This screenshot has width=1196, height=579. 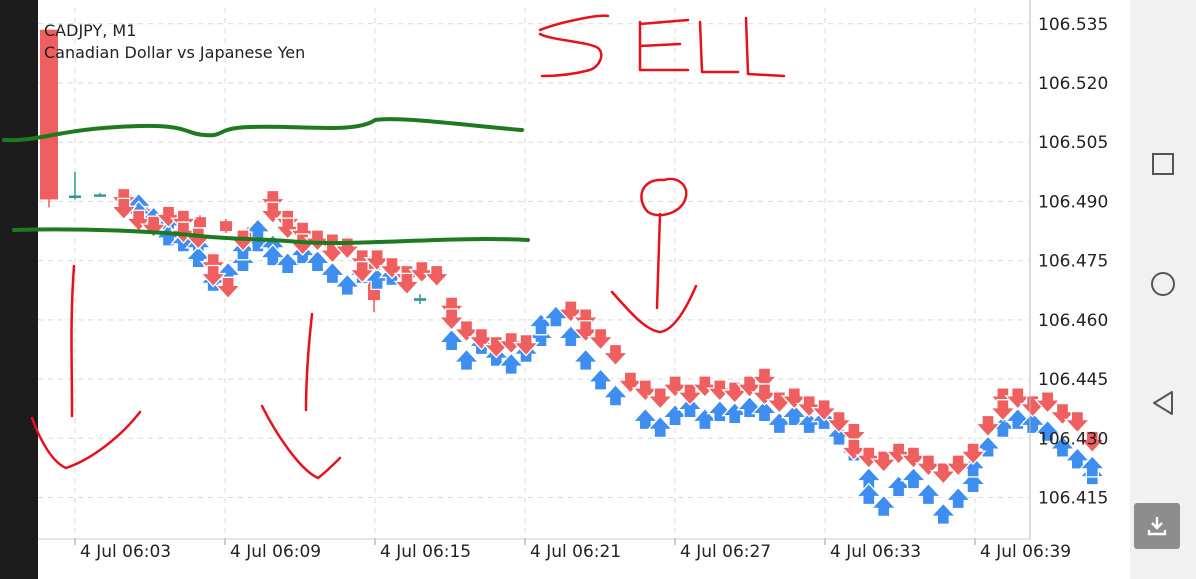 I want to click on time-tick-label: 4 Jul 06:15, so click(x=425, y=552).